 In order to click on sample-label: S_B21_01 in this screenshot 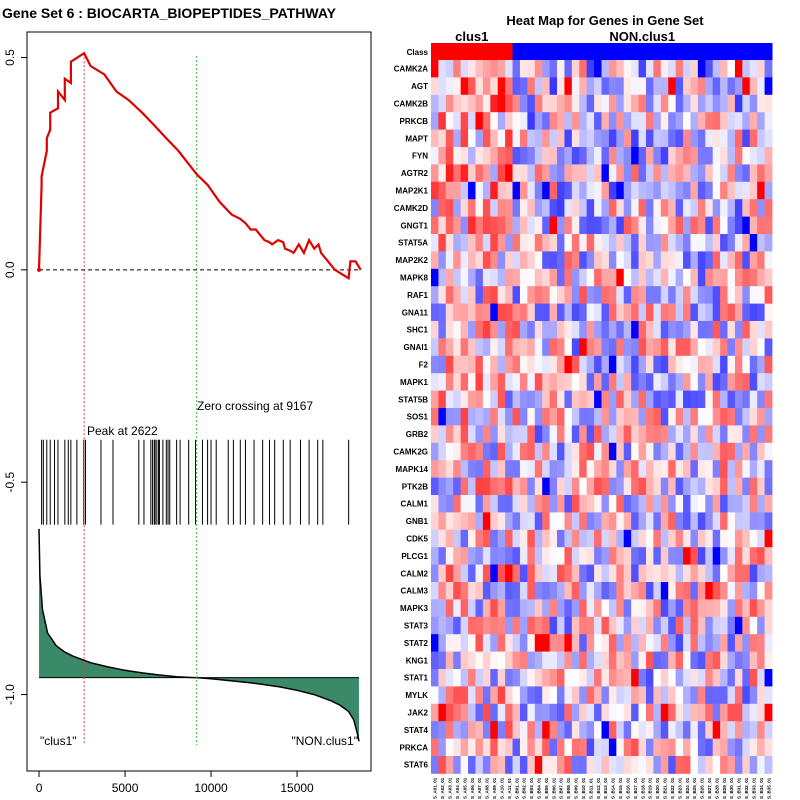, I will do `click(665, 788)`.